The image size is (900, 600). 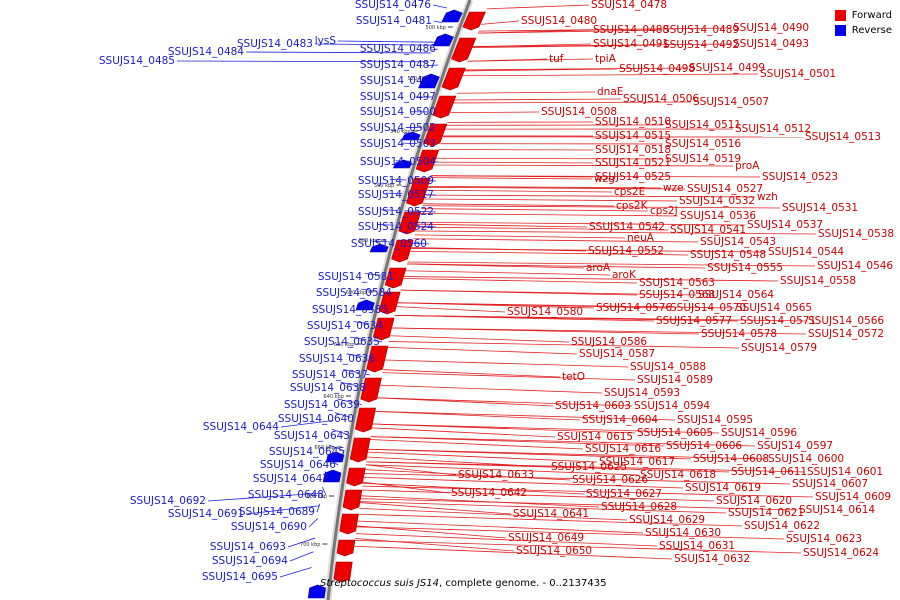 I want to click on reverse-gene-label: SSUJS14_0584, so click(x=354, y=293).